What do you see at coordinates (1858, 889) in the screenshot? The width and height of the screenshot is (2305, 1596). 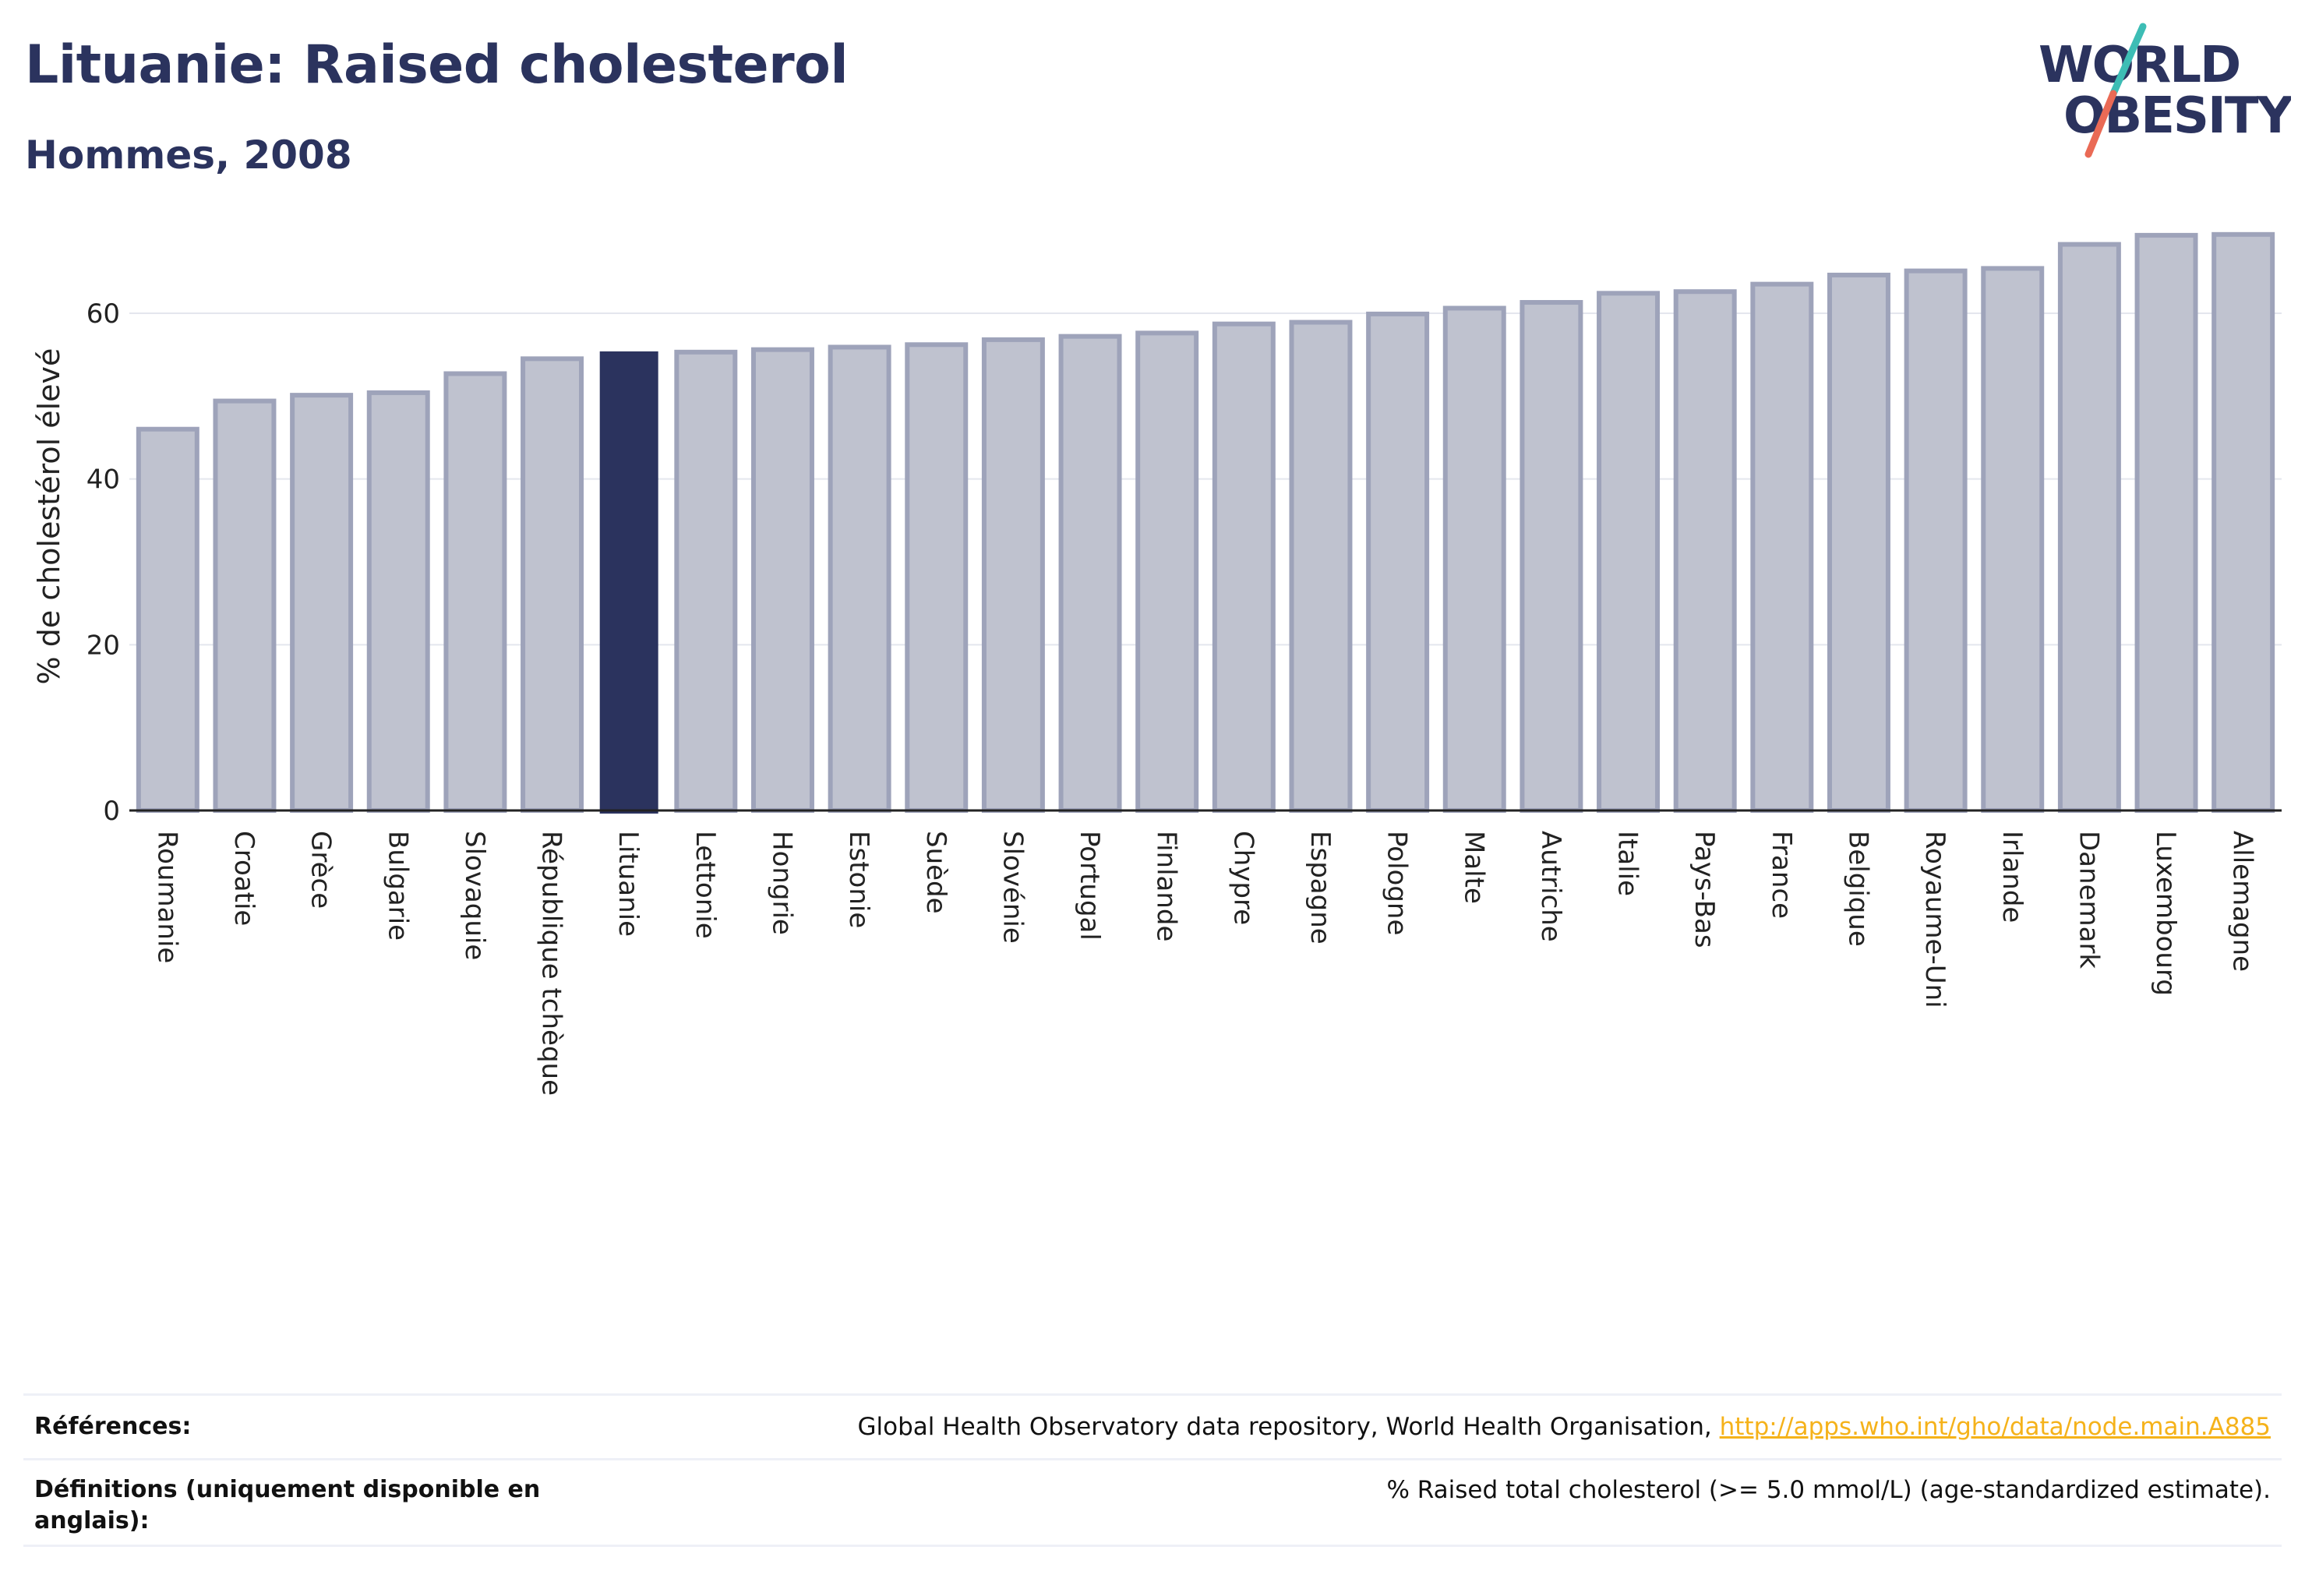 I see `x-tick-label: Belgique` at bounding box center [1858, 889].